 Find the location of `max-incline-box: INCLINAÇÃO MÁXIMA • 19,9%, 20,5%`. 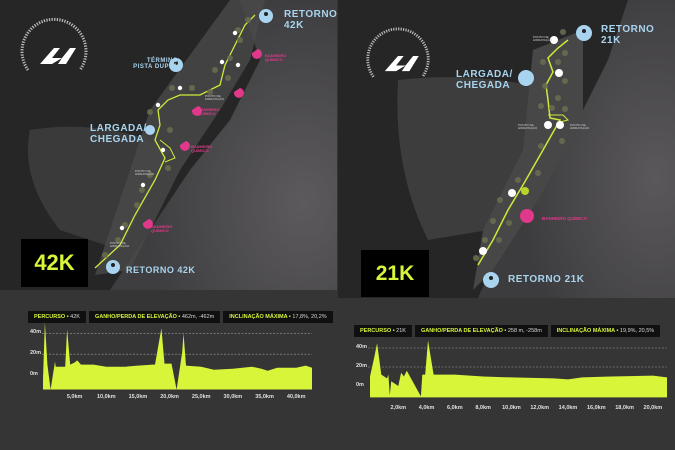

max-incline-box: INCLINAÇÃO MÁXIMA • 19,9%, 20,5% is located at coordinates (605, 331).